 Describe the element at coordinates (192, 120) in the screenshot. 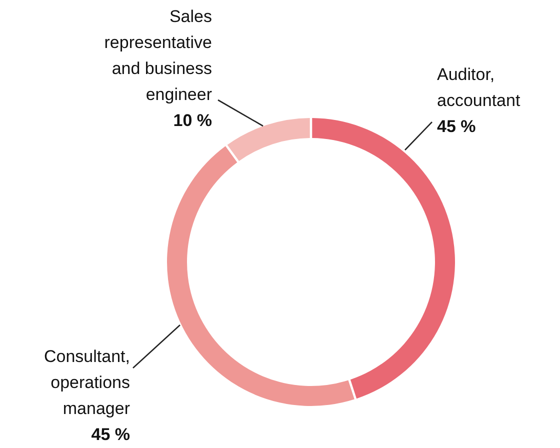

I see `data-label: 10 %` at that location.